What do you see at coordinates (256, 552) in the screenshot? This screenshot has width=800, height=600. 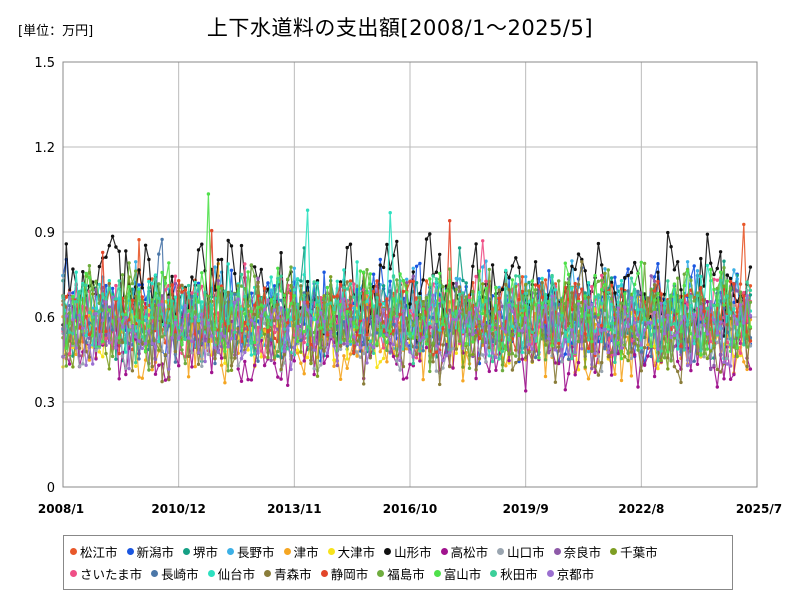 I see `legend-label: 長野市` at bounding box center [256, 552].